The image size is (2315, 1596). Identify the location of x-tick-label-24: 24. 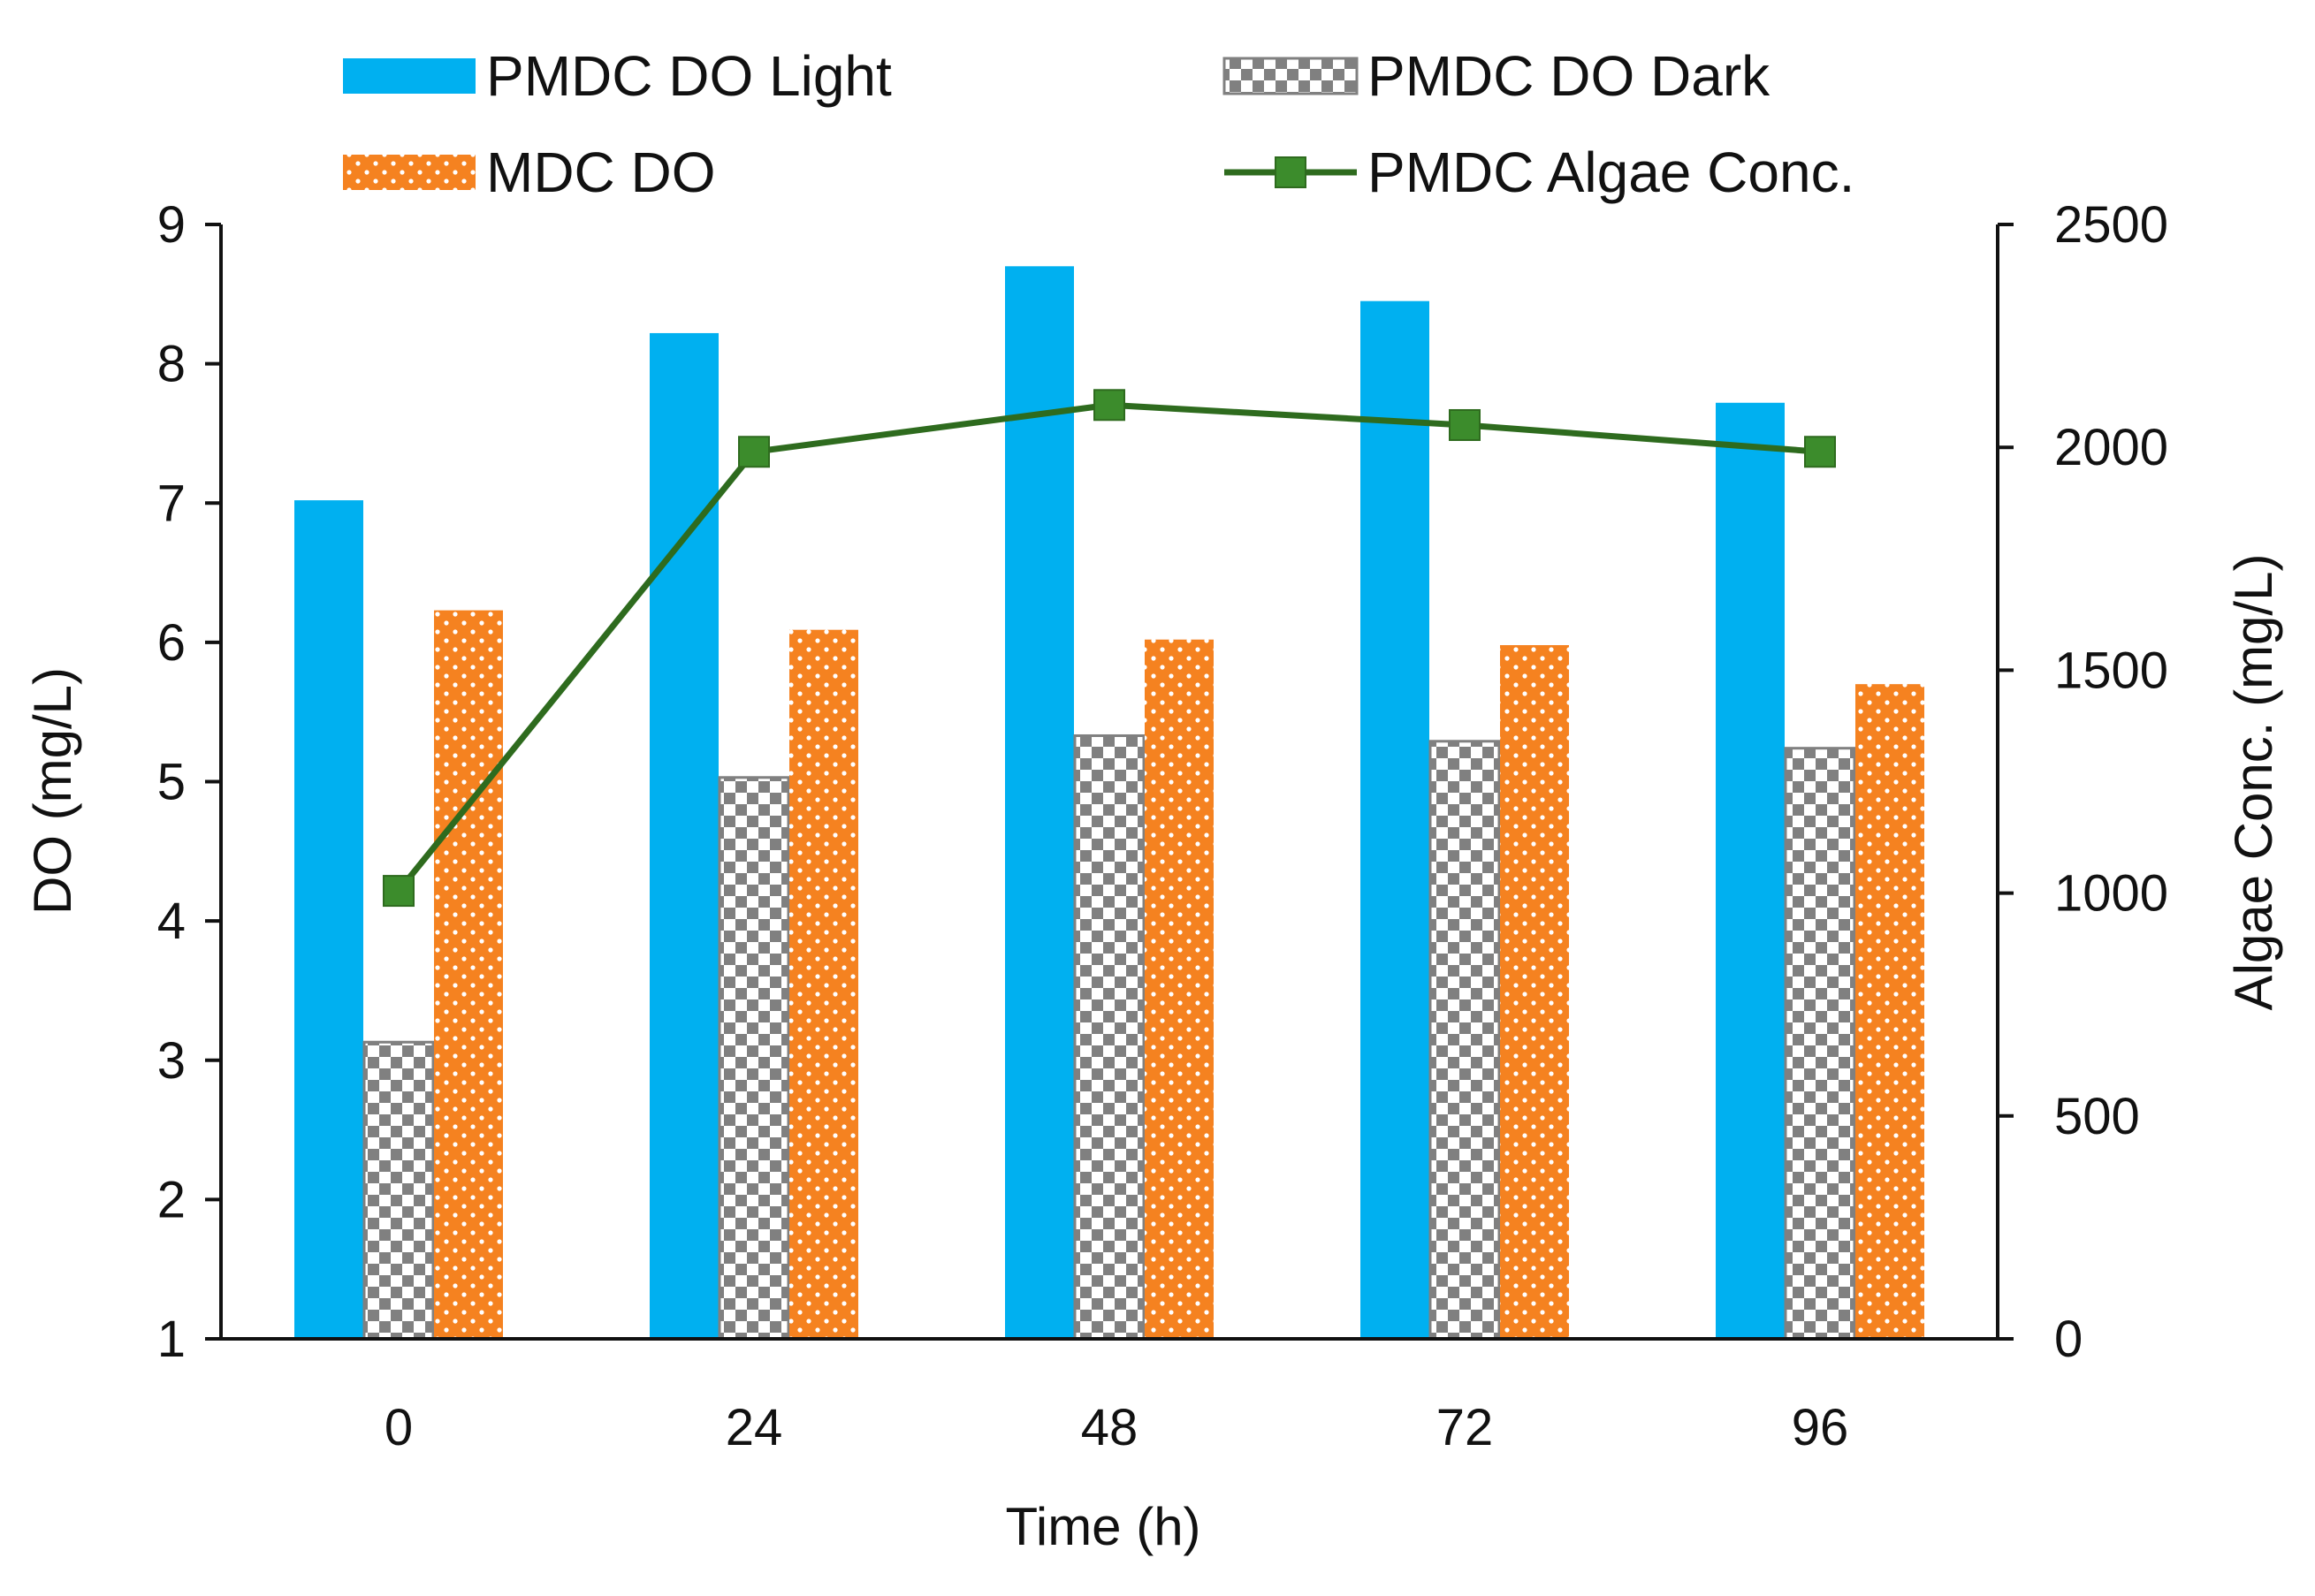
(755, 1427).